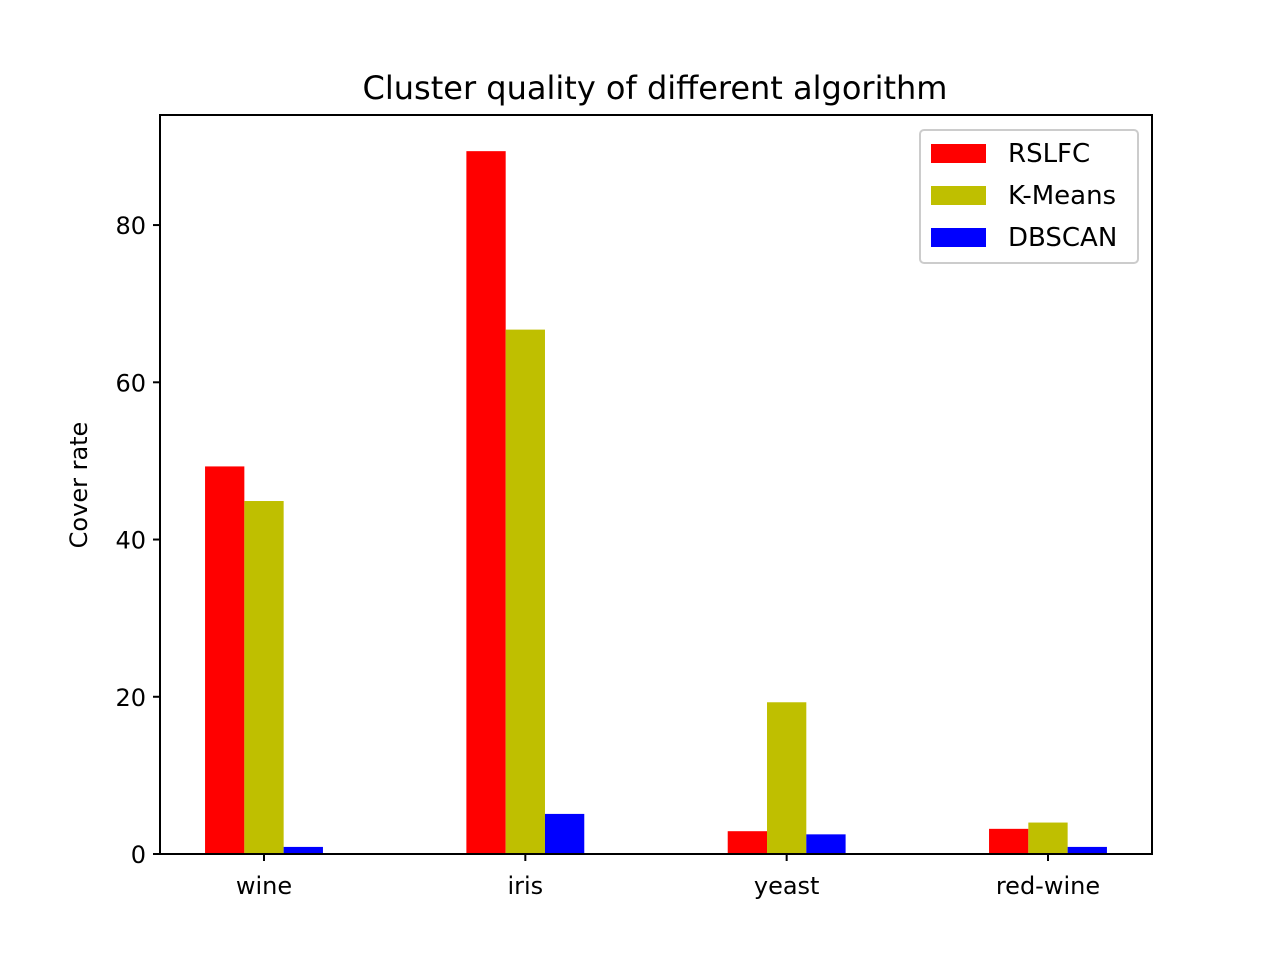  I want to click on bar-dbscan-iris, so click(564, 833).